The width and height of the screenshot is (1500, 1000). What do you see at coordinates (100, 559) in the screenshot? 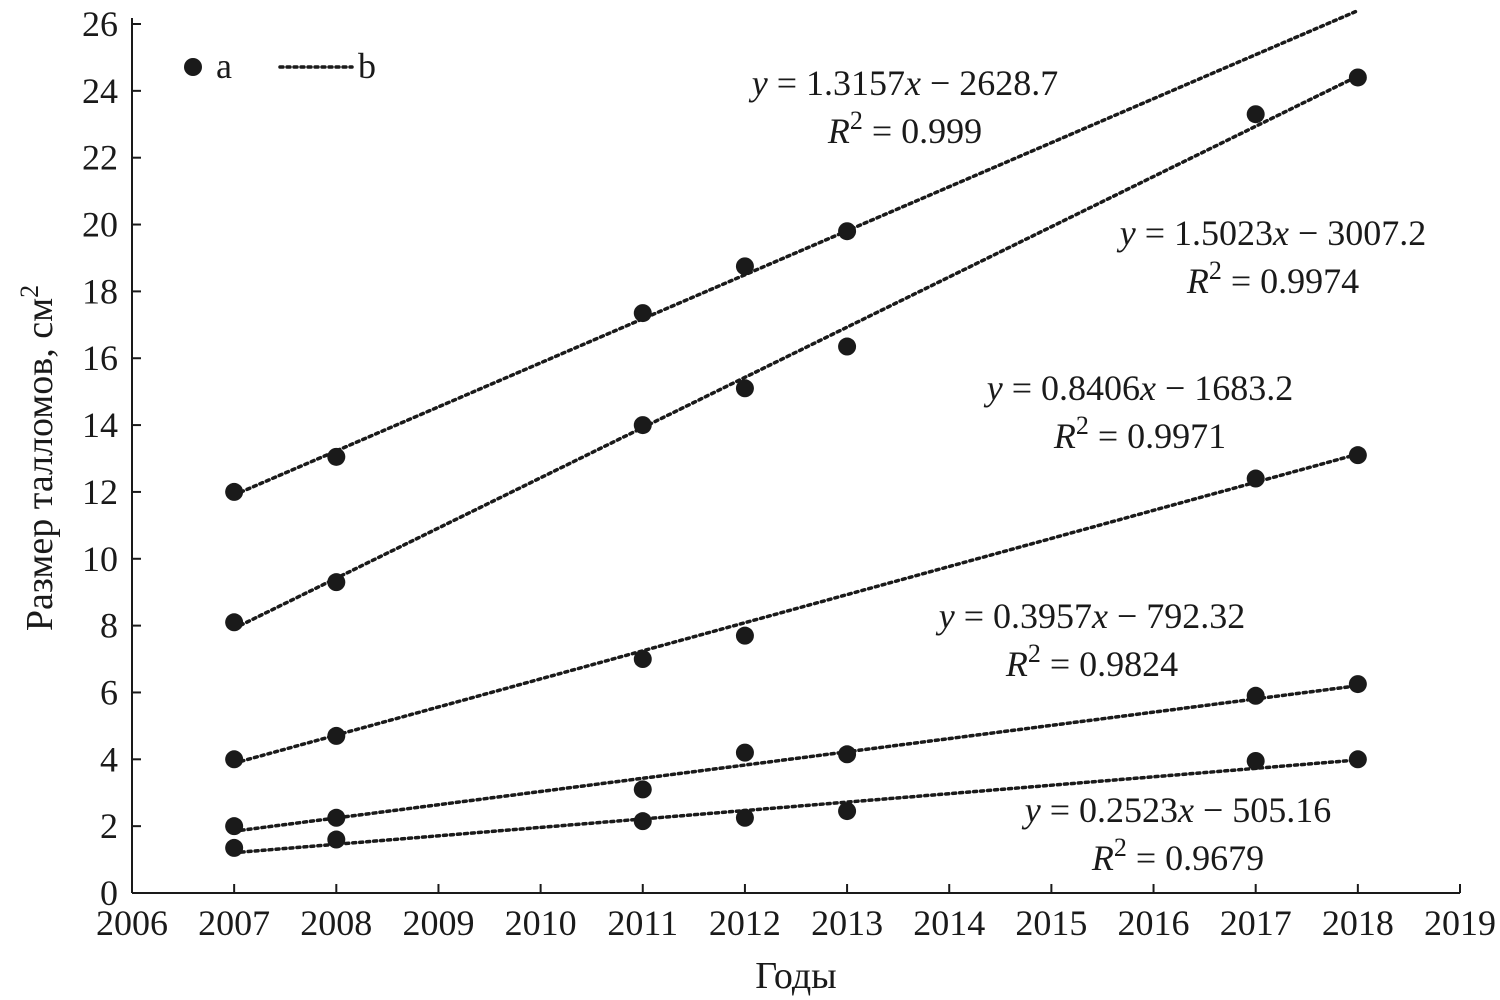
I see `y-tick-label: 10` at bounding box center [100, 559].